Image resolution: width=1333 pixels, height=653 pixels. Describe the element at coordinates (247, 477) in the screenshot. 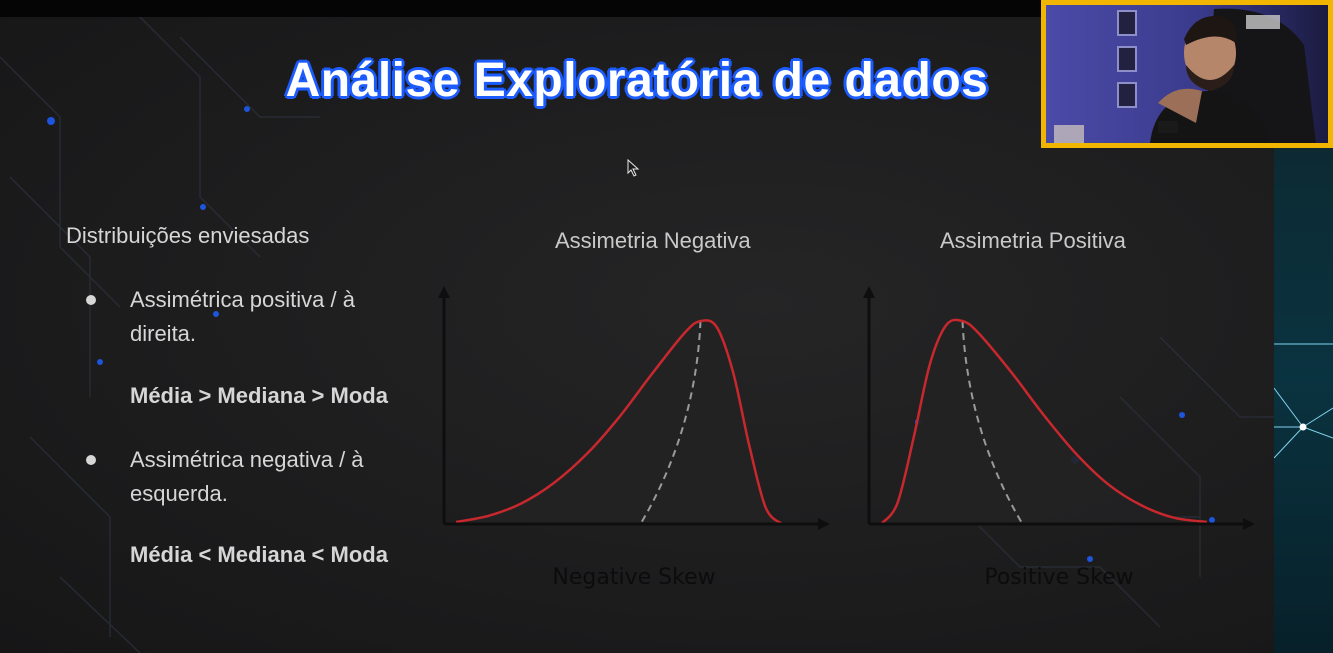

I see `bullet-negative: Assimétrica negativa / à esquerda.` at that location.